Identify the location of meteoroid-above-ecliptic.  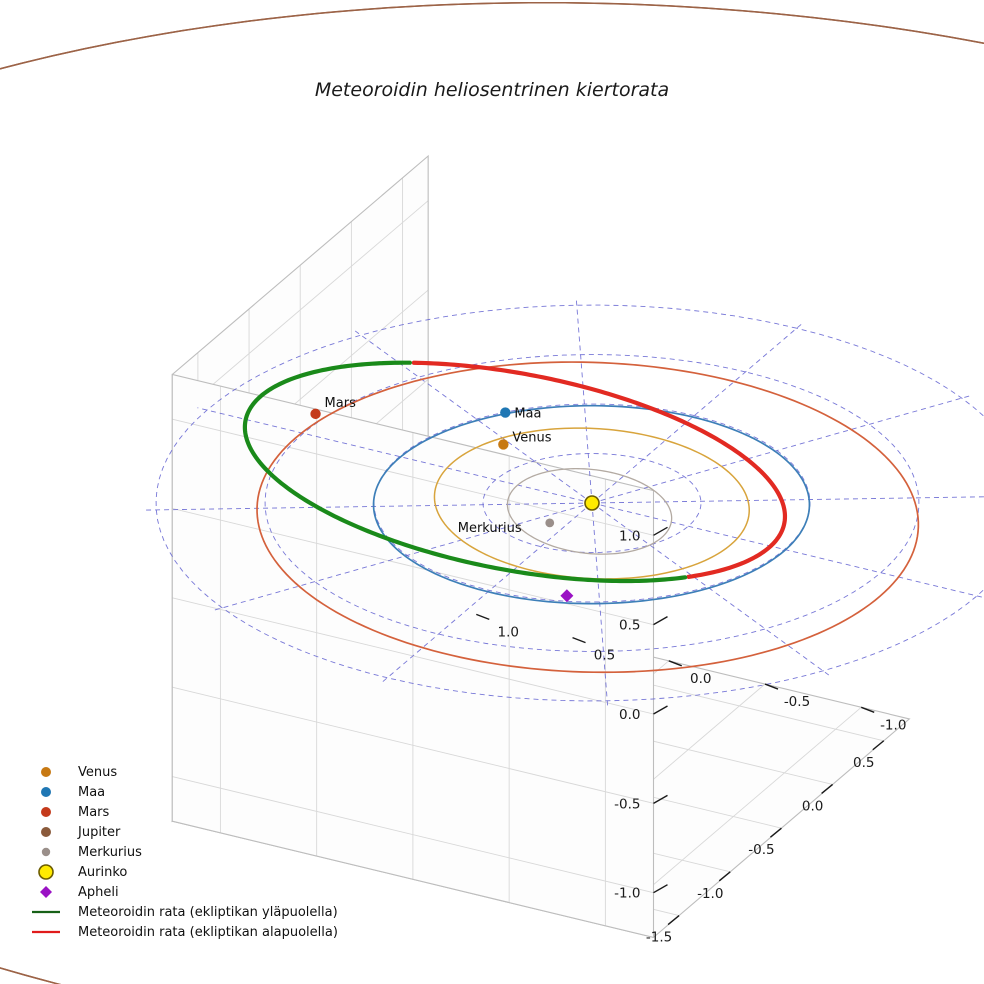
(465, 472).